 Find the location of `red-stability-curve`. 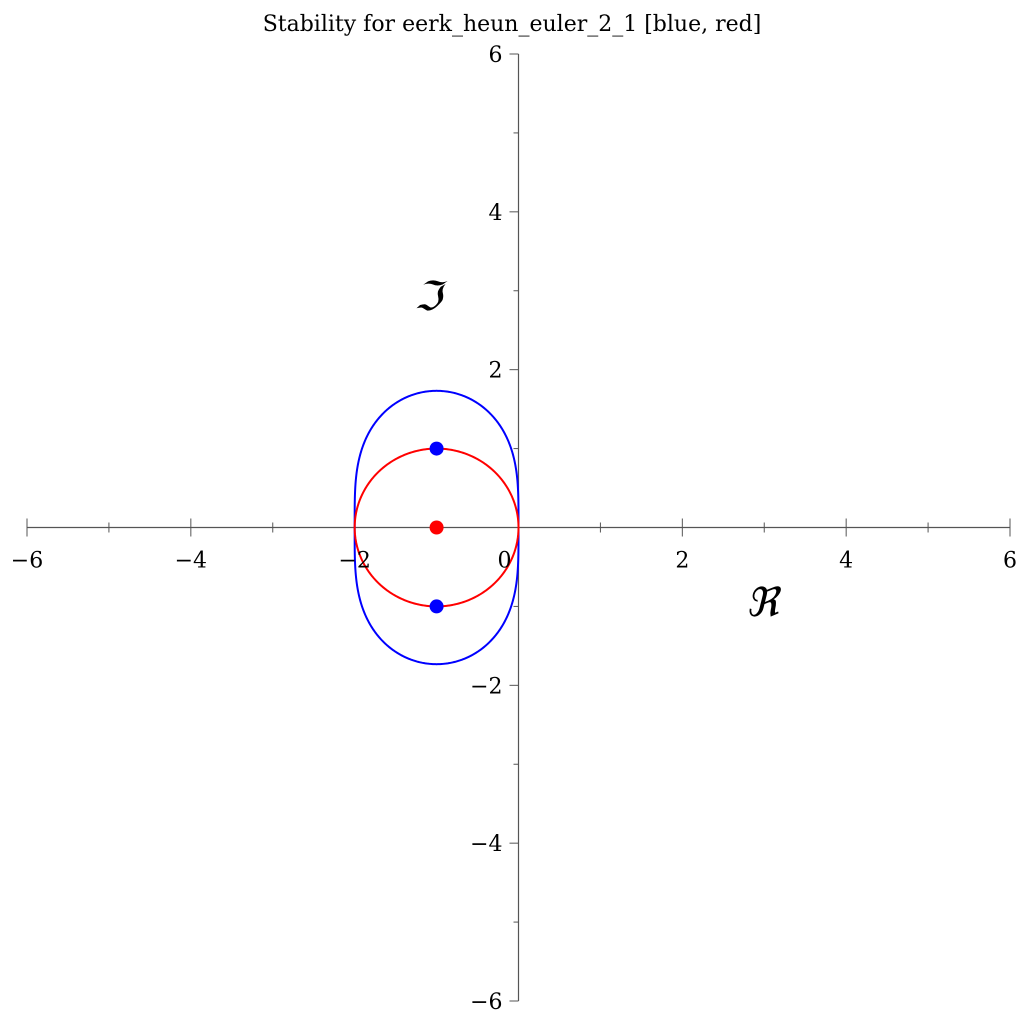

red-stability-curve is located at coordinates (436, 527).